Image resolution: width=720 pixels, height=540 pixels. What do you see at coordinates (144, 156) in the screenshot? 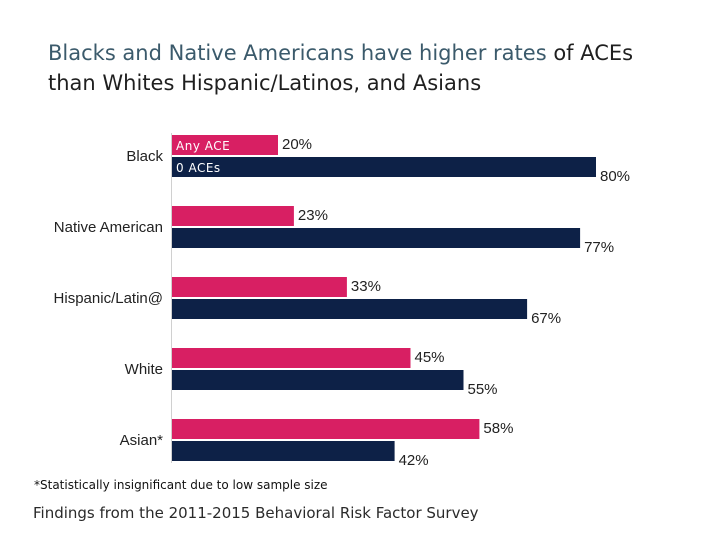
I see `category-label: Black` at bounding box center [144, 156].